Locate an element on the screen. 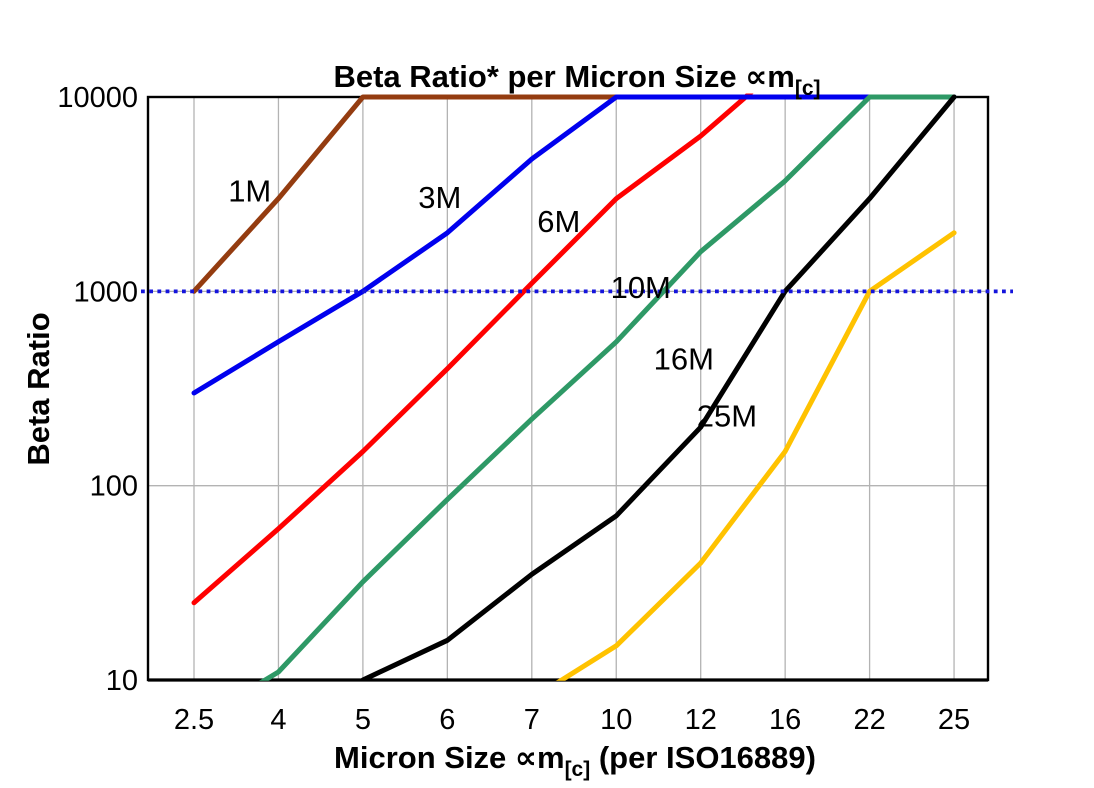  x-tick-label-10: 10 is located at coordinates (616, 720).